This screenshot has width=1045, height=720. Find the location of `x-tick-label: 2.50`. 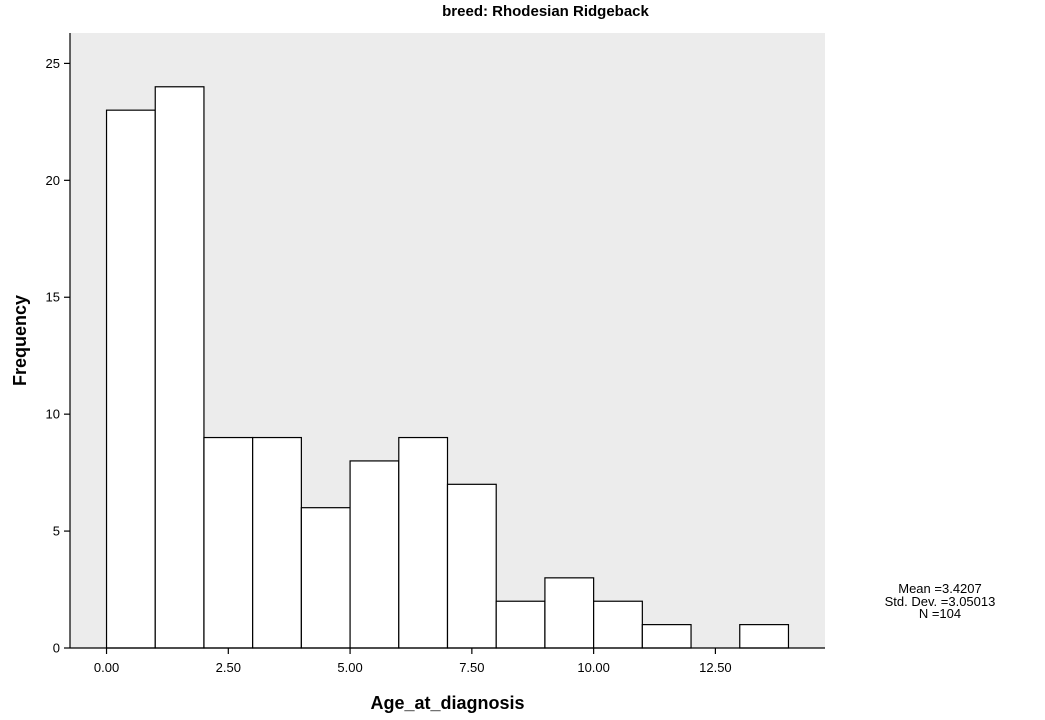

x-tick-label: 2.50 is located at coordinates (228, 667).